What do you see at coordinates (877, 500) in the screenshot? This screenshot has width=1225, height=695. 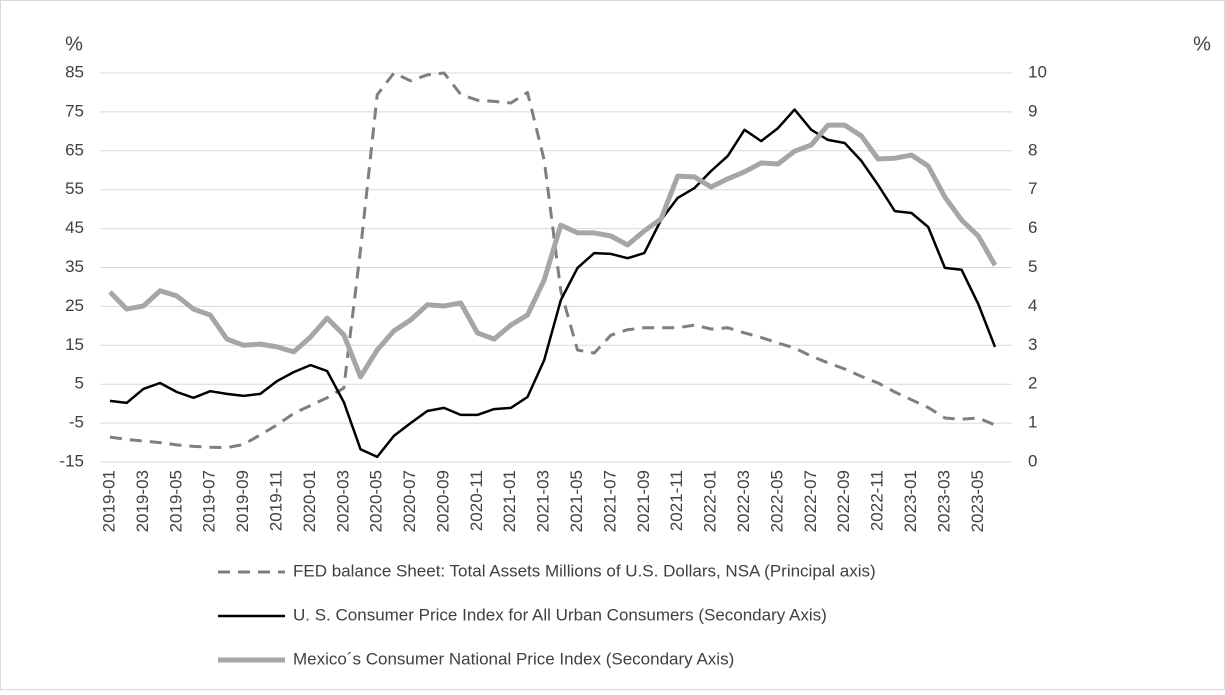 I see `x-tick-label: 2022-11` at bounding box center [877, 500].